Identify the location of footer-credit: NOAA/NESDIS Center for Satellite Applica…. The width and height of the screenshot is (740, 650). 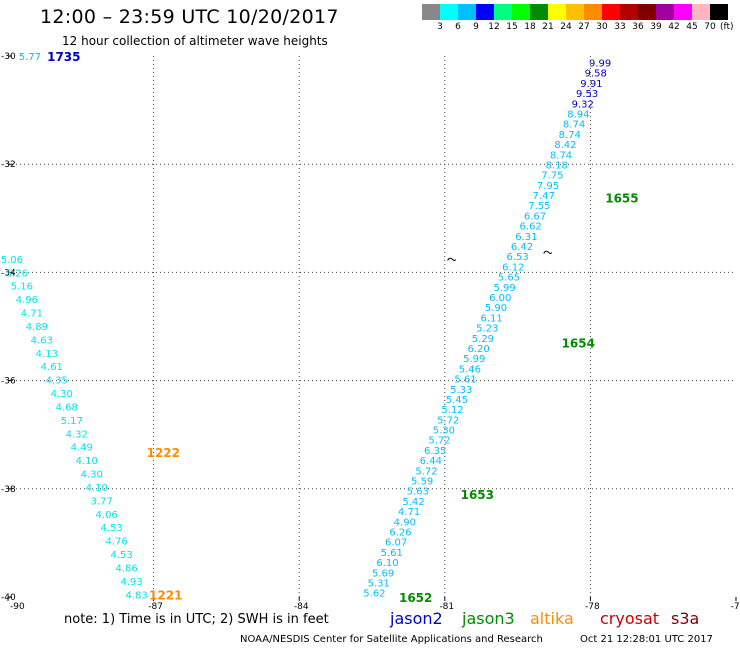
(391, 639).